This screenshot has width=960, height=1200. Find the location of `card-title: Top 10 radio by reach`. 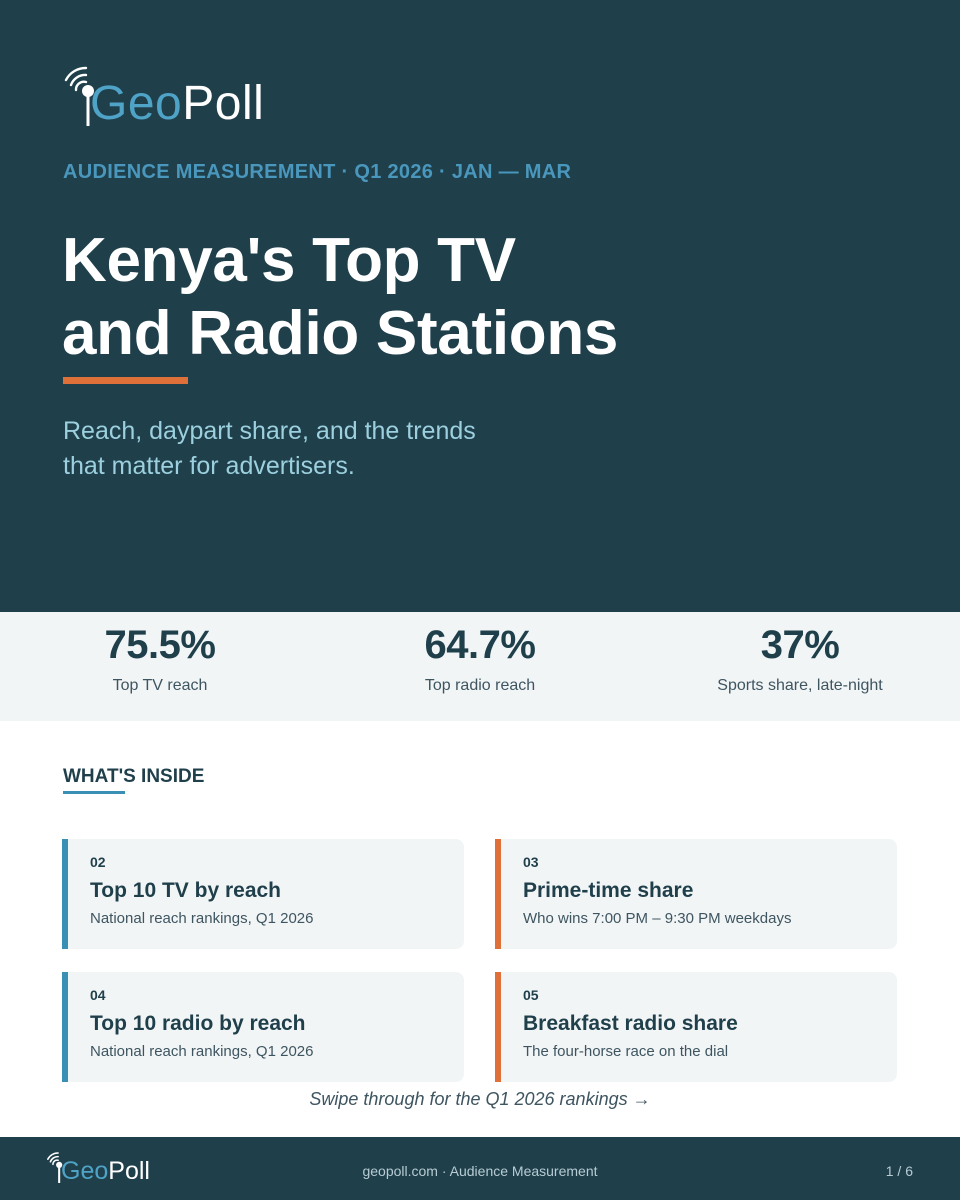

card-title: Top 10 radio by reach is located at coordinates (198, 1023).